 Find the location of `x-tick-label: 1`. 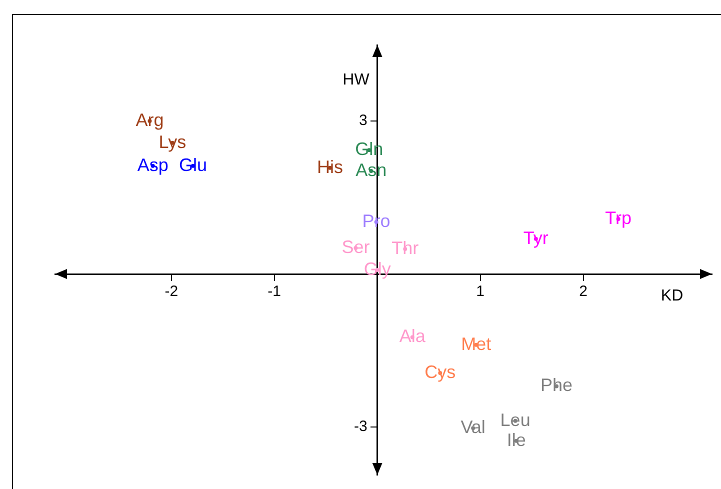

x-tick-label: 1 is located at coordinates (480, 291).